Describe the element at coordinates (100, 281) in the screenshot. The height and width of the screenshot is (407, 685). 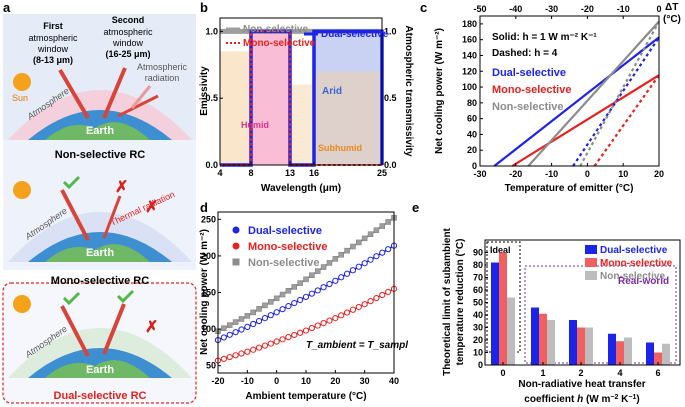
I see `caption-mono-selective: Mono-selective RC` at that location.